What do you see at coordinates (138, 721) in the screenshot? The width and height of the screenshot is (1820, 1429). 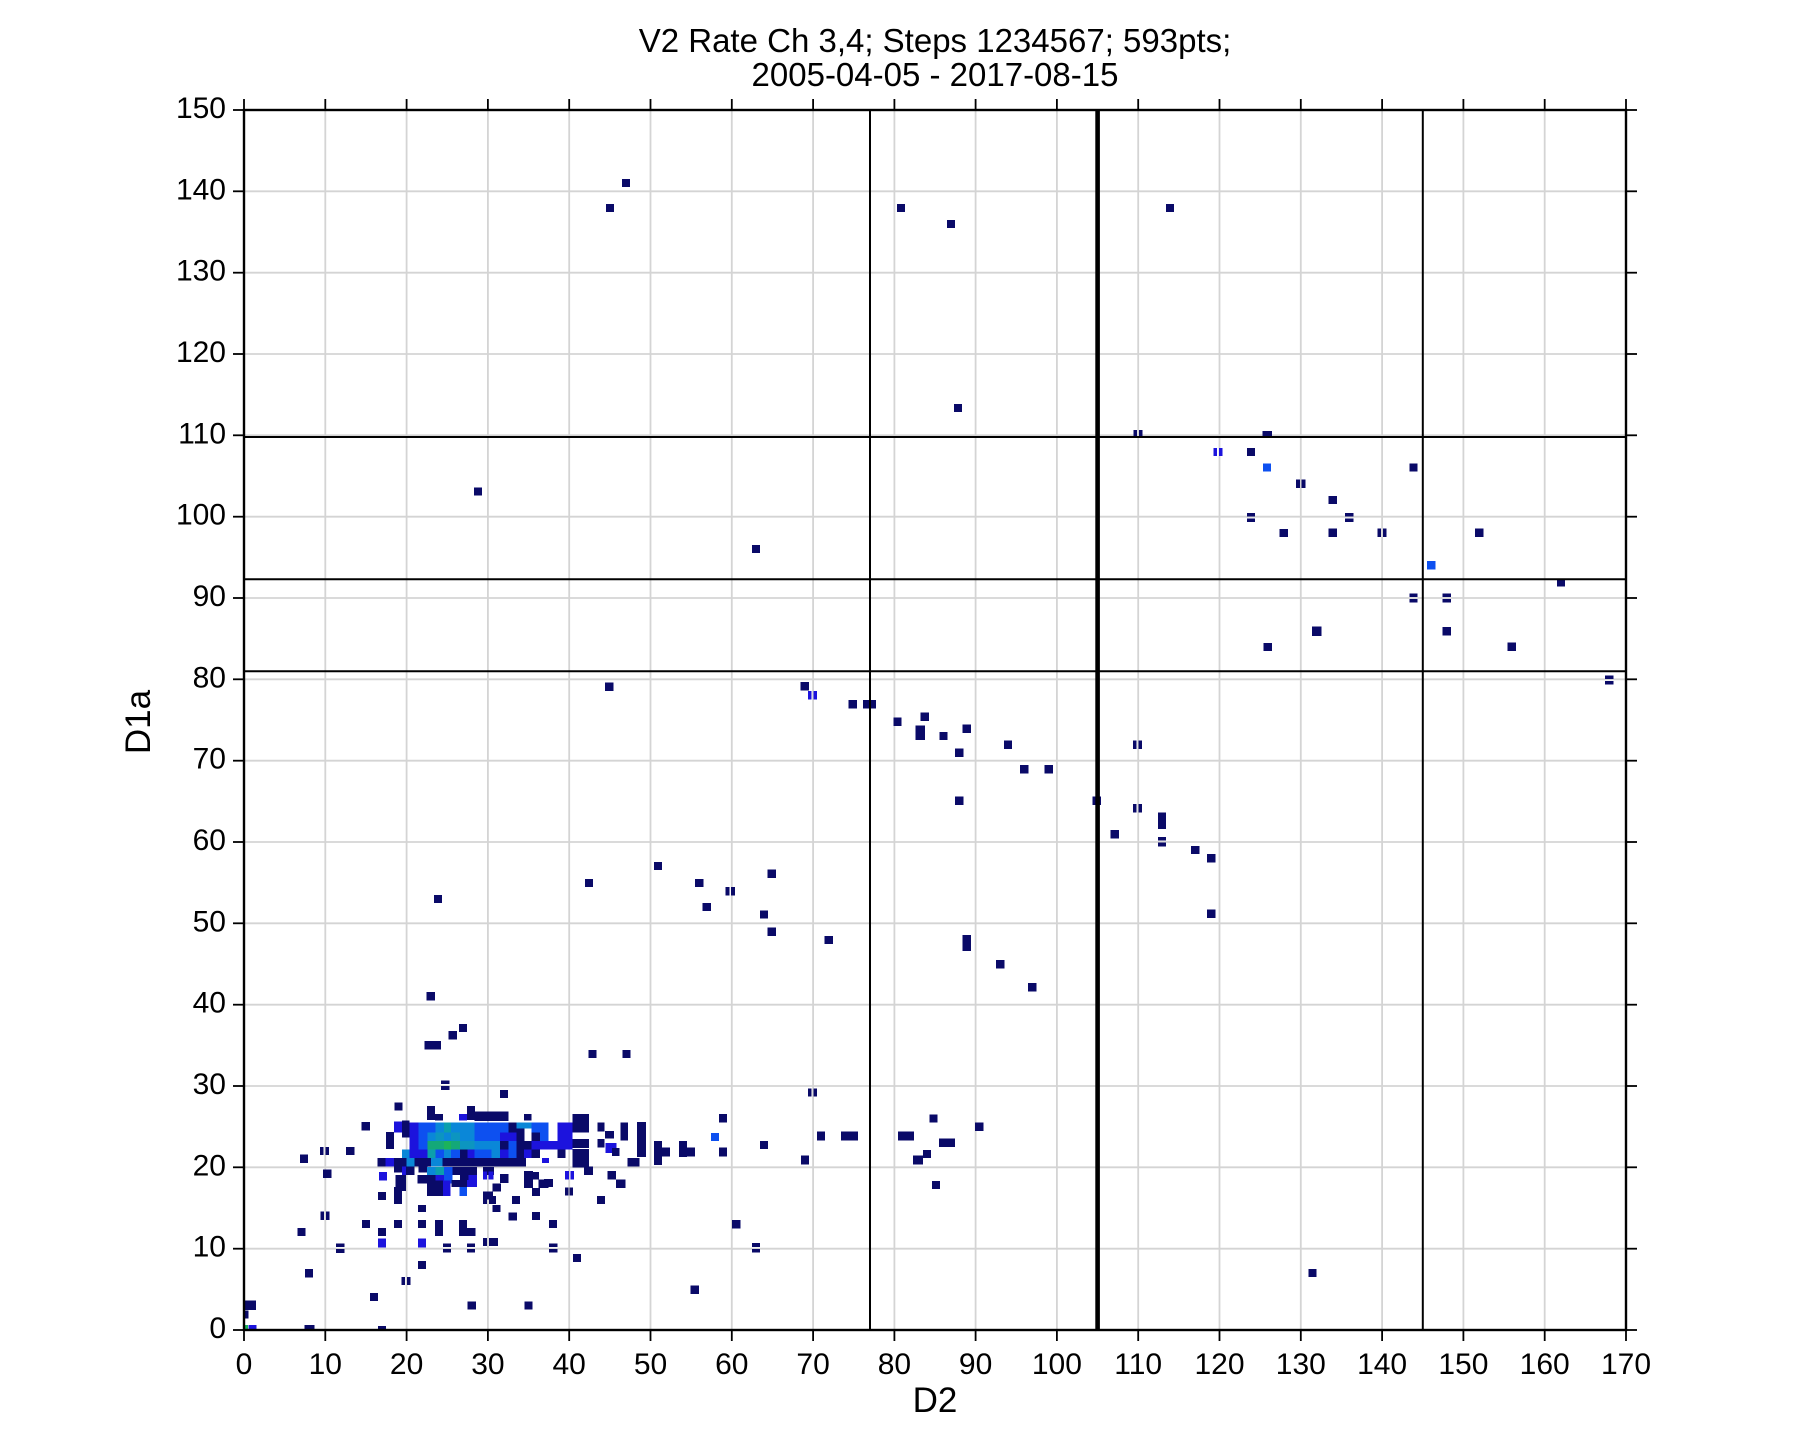 I see `svg-text: D1a` at bounding box center [138, 721].